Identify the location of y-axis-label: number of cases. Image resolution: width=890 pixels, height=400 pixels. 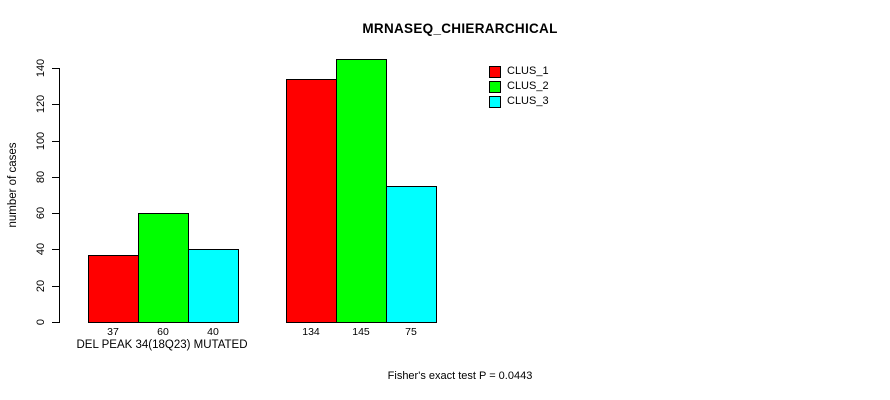
(13, 185).